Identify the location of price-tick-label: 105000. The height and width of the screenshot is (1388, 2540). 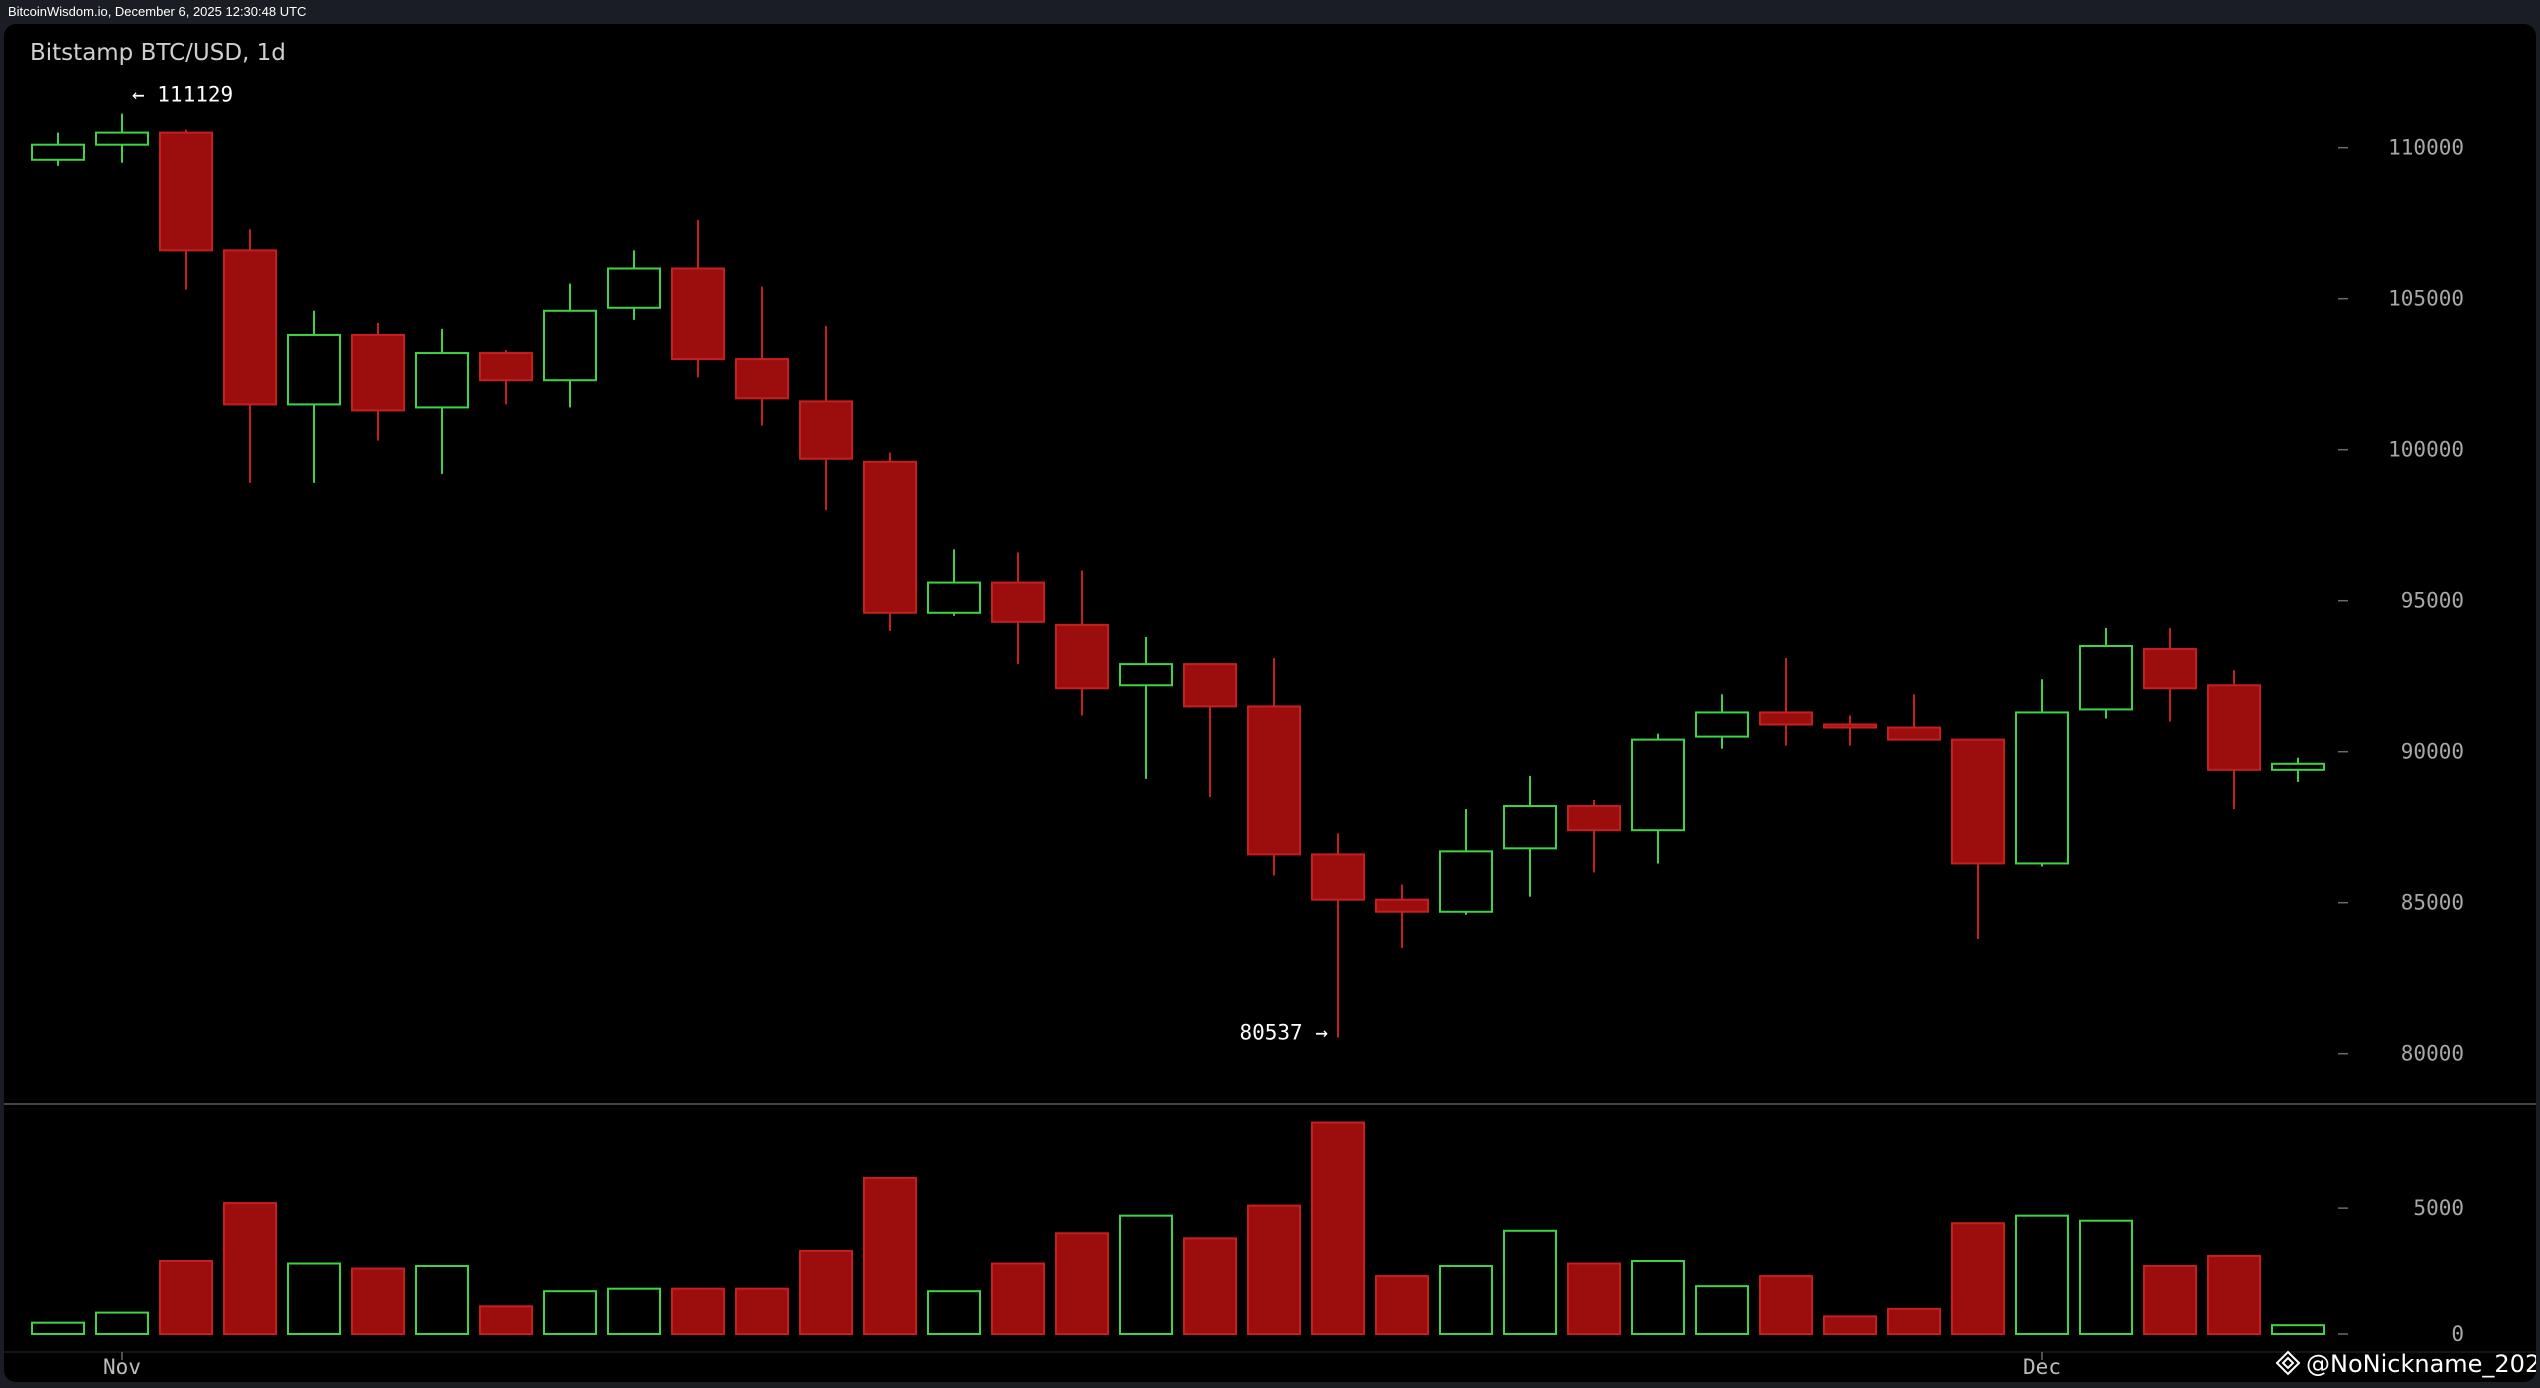
(2426, 299).